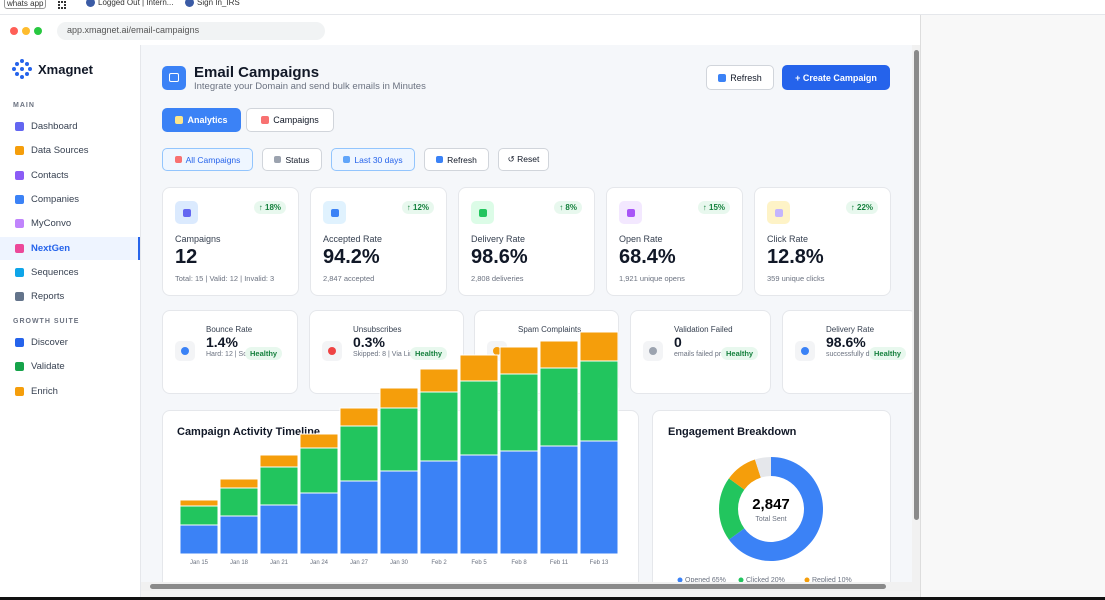  What do you see at coordinates (703, 329) in the screenshot?
I see `health-label: Validation Failed` at bounding box center [703, 329].